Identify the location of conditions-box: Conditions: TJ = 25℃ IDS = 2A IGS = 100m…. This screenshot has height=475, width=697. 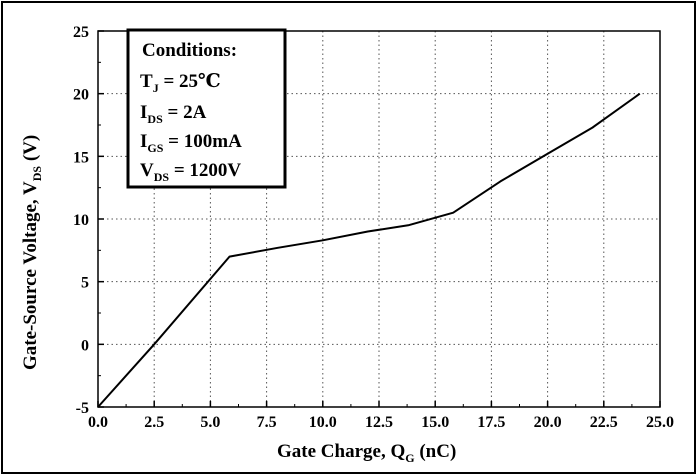
(206, 108).